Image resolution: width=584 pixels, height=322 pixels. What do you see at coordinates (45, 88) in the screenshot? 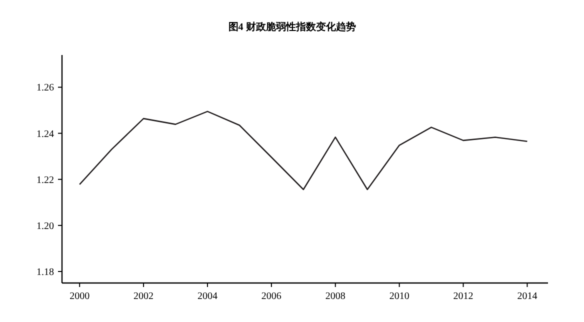
I see `y-tick-label: 1.26` at bounding box center [45, 88].